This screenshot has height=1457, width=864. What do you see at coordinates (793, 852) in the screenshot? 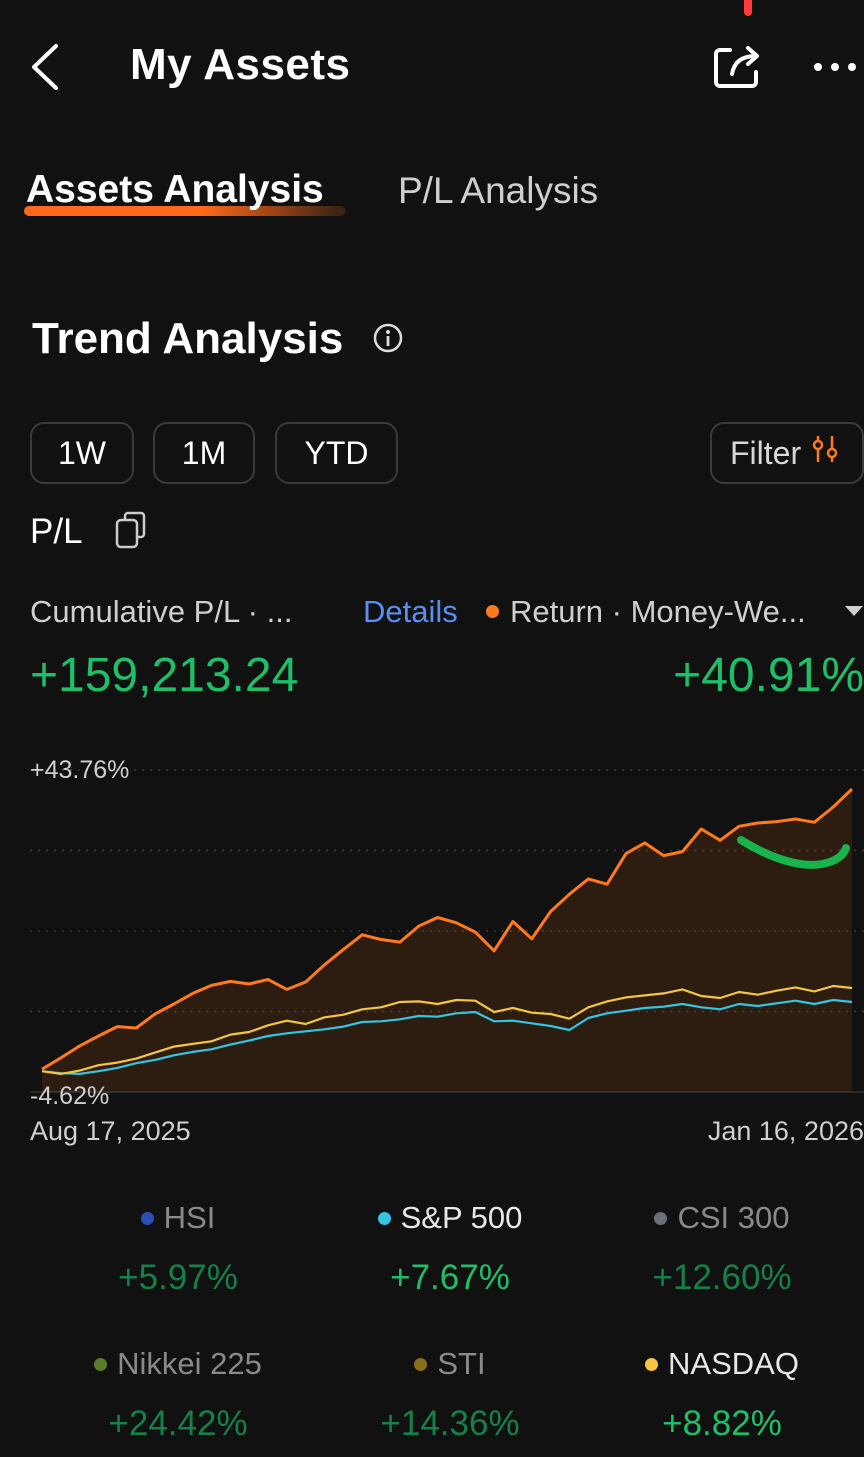
I see `annotation-mark` at bounding box center [793, 852].